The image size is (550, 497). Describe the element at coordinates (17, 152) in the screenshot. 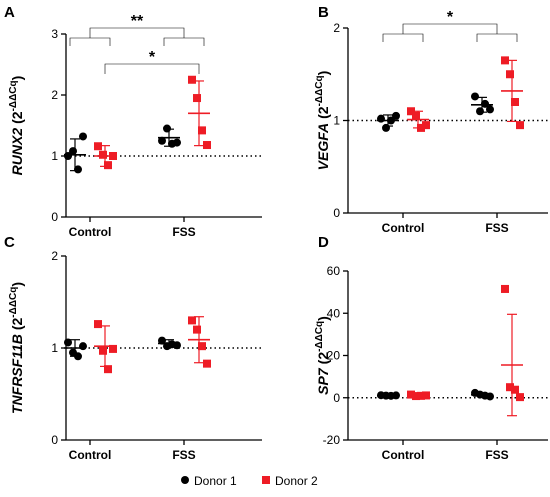

I see `y-axis-label-gene: RUNX2` at that location.